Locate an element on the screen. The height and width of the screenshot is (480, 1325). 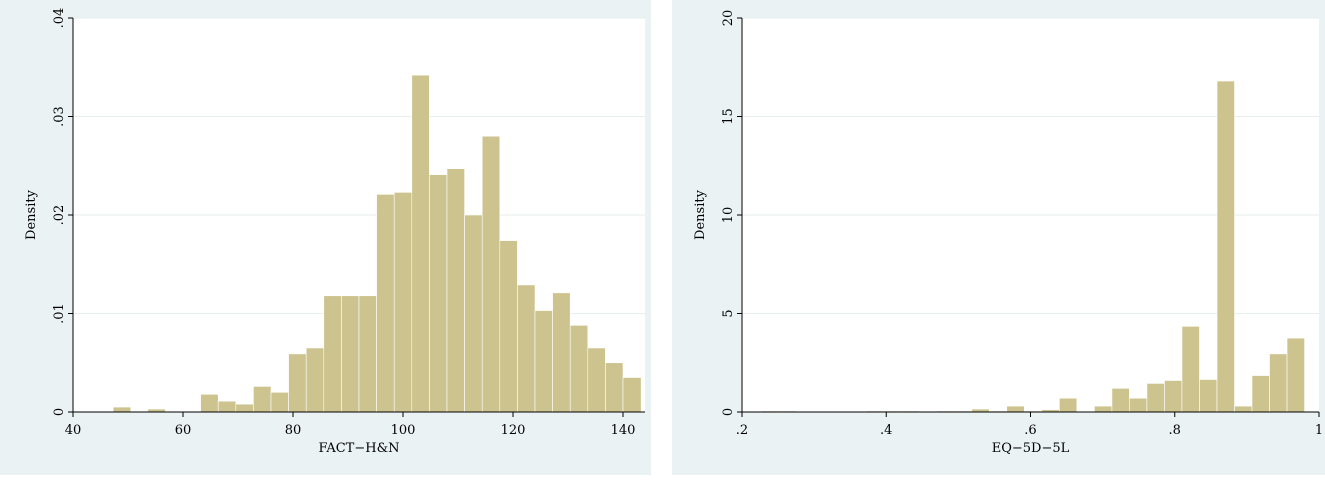
x-tick-label: 80 is located at coordinates (293, 430).